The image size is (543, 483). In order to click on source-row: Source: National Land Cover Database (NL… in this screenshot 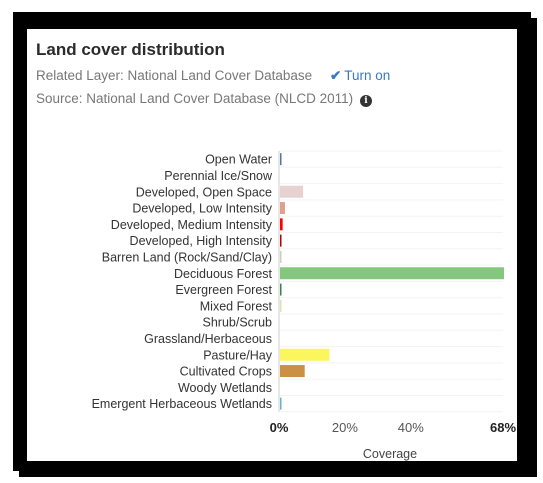, I will do `click(204, 99)`.